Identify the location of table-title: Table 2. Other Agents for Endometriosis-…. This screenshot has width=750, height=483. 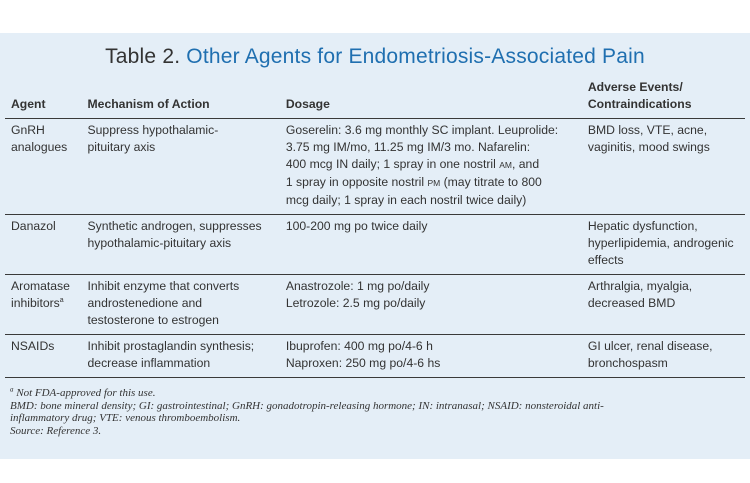
(375, 57).